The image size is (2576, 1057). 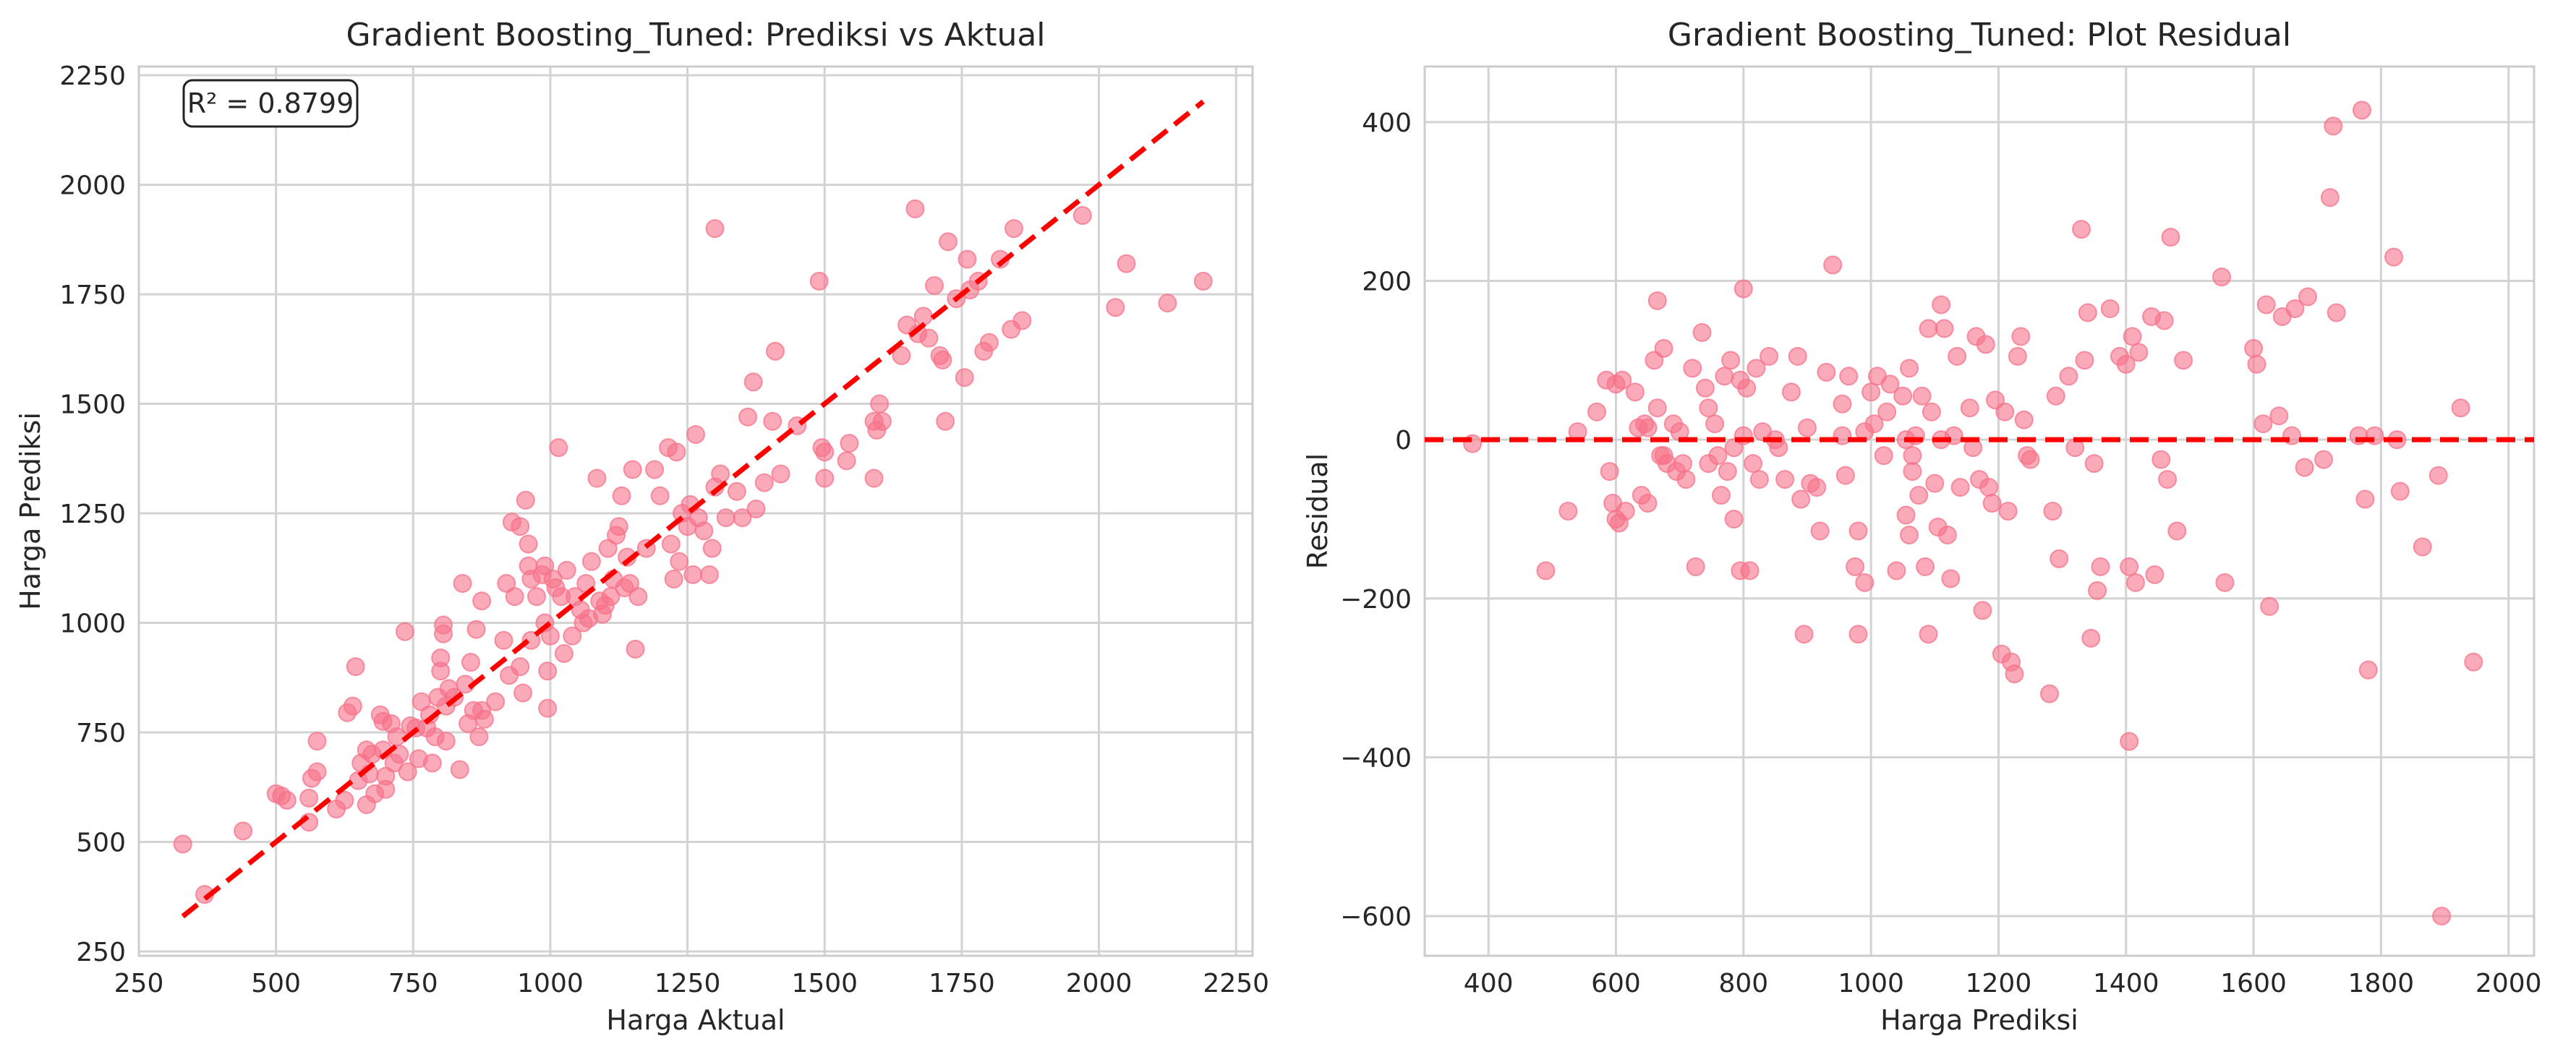 I want to click on left-y-tick-label: 750, so click(x=101, y=733).